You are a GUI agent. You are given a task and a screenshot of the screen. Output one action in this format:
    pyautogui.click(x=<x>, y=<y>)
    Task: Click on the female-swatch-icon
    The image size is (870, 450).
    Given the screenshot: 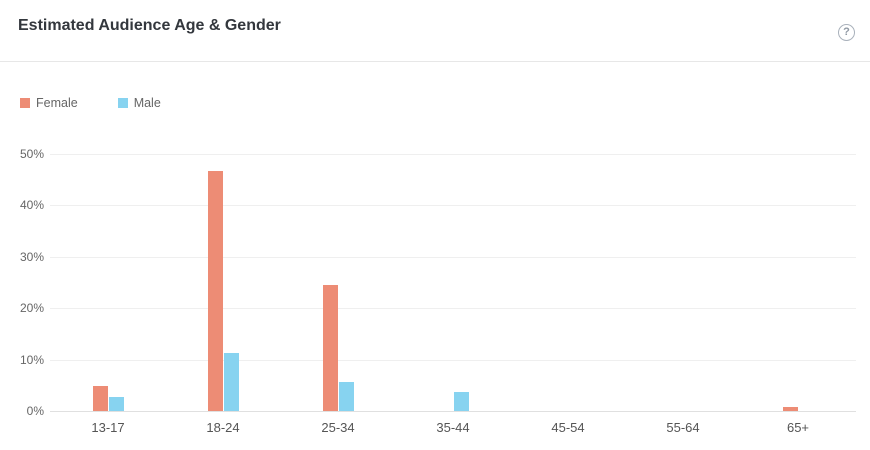 What is the action you would take?
    pyautogui.click(x=25, y=103)
    